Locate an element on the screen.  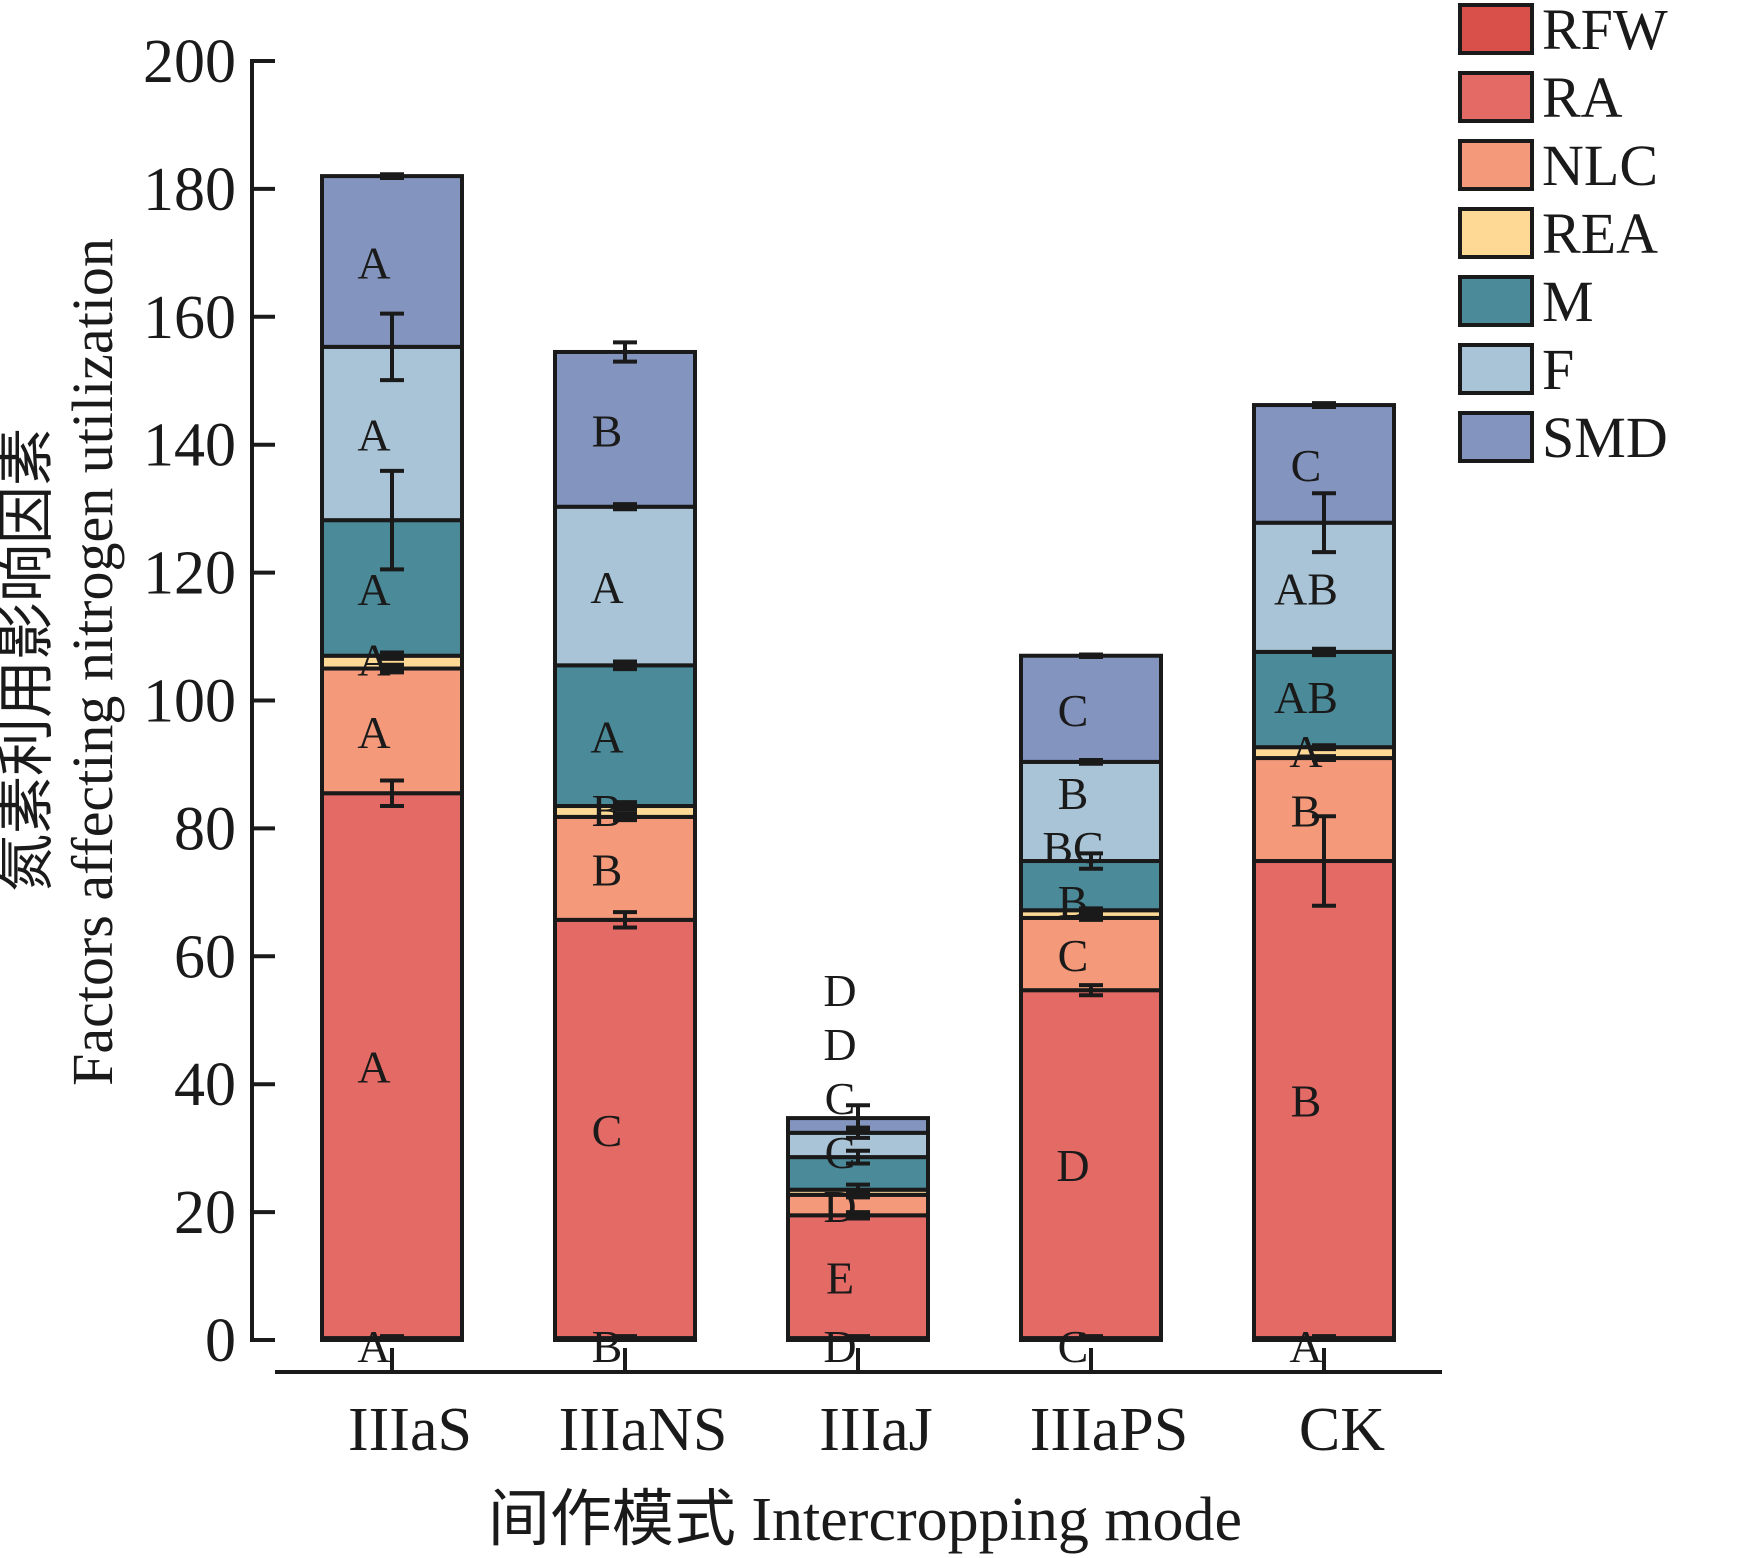
y-tick-label-120: 120 is located at coordinates (189, 574).